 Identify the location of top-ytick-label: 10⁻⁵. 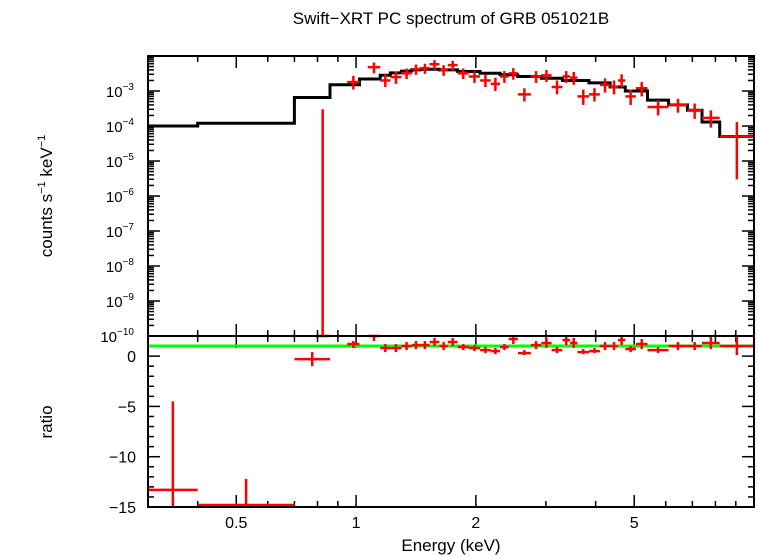
(120, 161).